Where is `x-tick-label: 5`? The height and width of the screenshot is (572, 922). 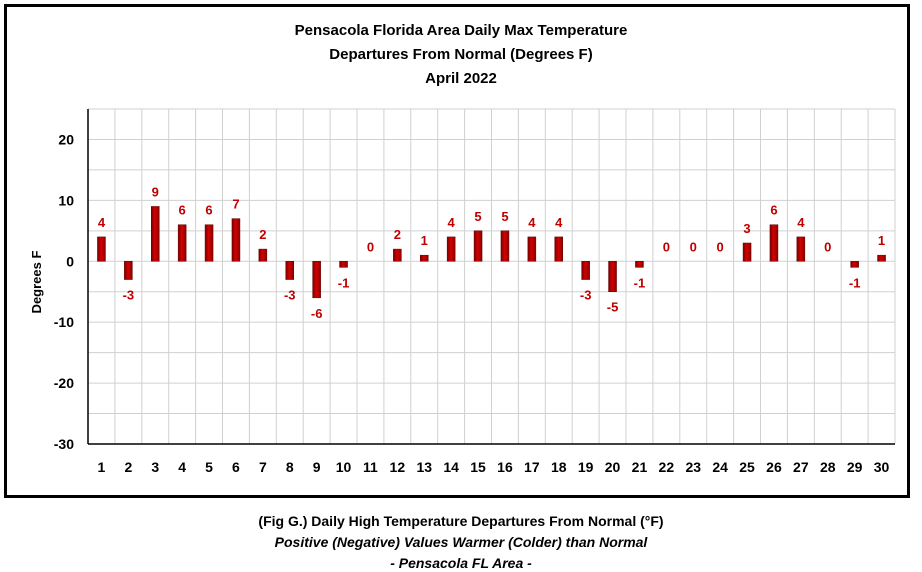
x-tick-label: 5 is located at coordinates (209, 467).